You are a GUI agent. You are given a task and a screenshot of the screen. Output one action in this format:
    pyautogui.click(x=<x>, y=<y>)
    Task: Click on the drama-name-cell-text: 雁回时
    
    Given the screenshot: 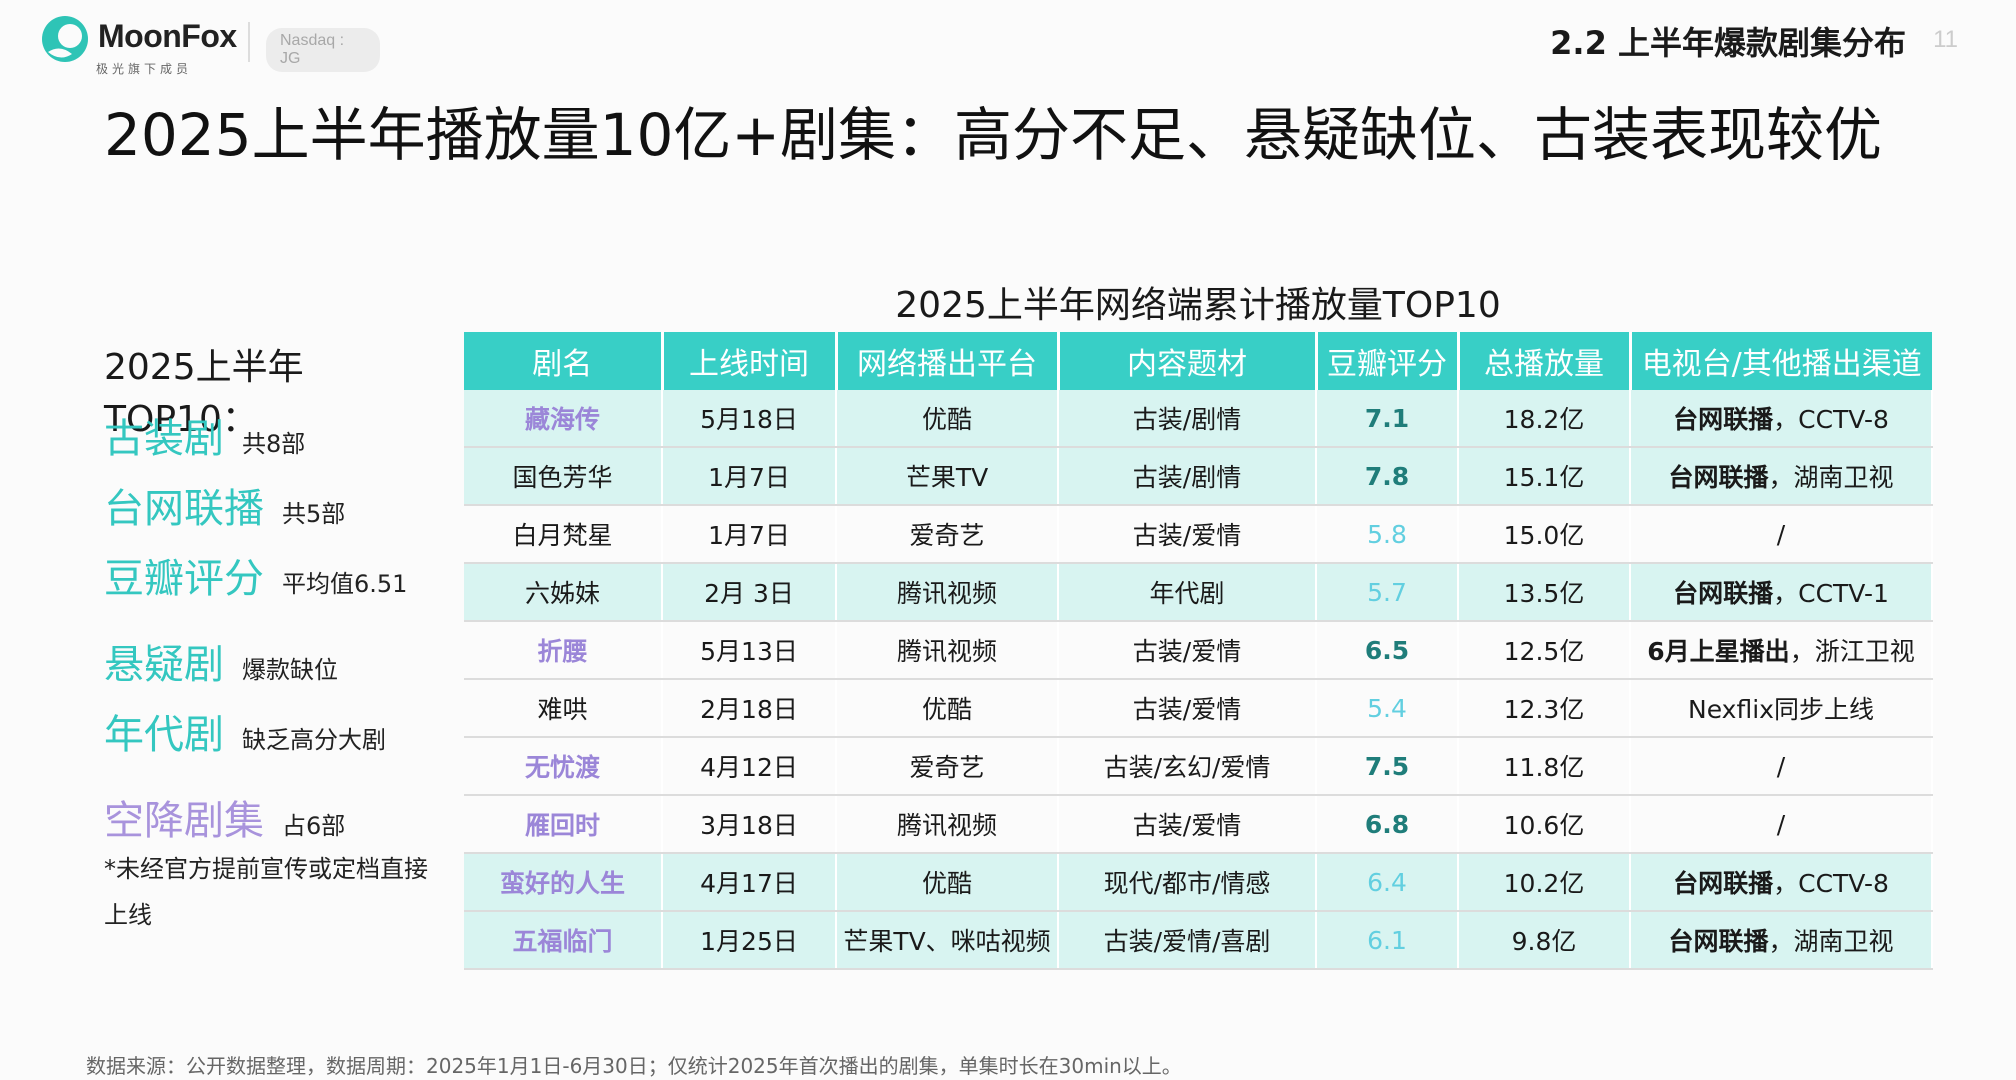 What is the action you would take?
    pyautogui.click(x=562, y=825)
    